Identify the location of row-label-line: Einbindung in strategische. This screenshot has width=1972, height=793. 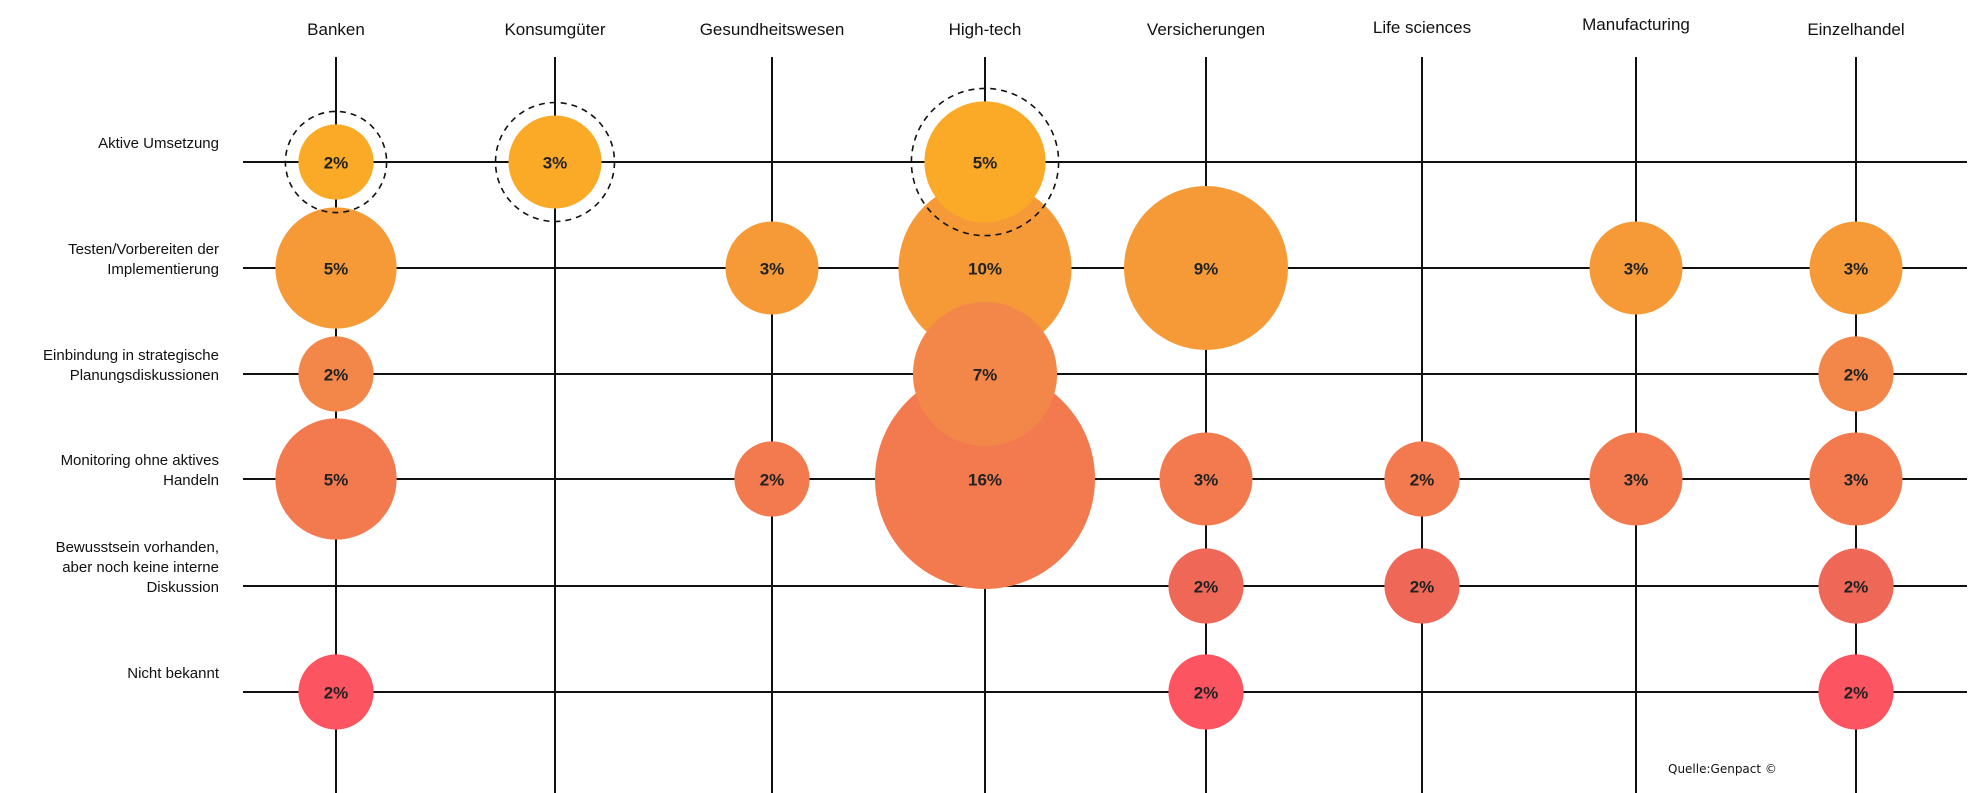
(131, 355).